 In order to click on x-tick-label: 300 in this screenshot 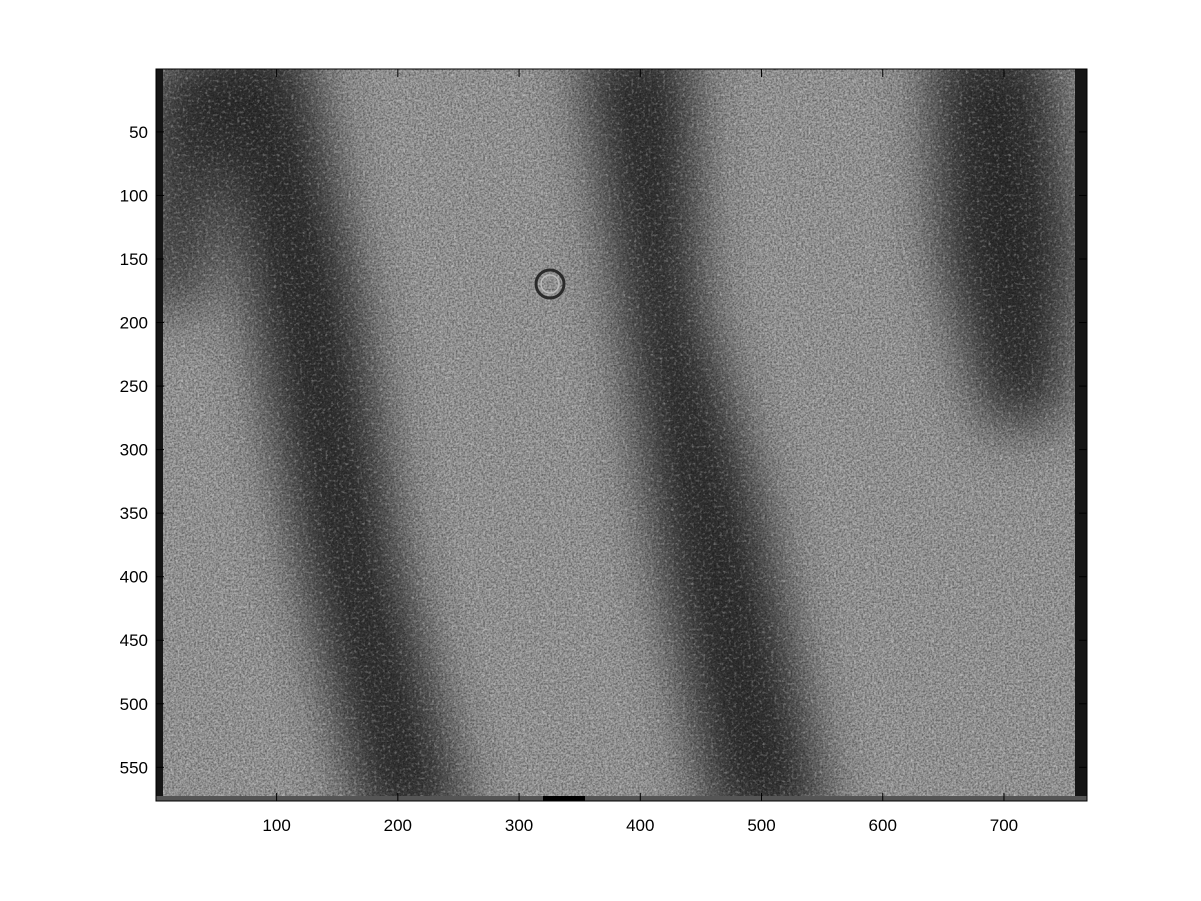, I will do `click(519, 825)`.